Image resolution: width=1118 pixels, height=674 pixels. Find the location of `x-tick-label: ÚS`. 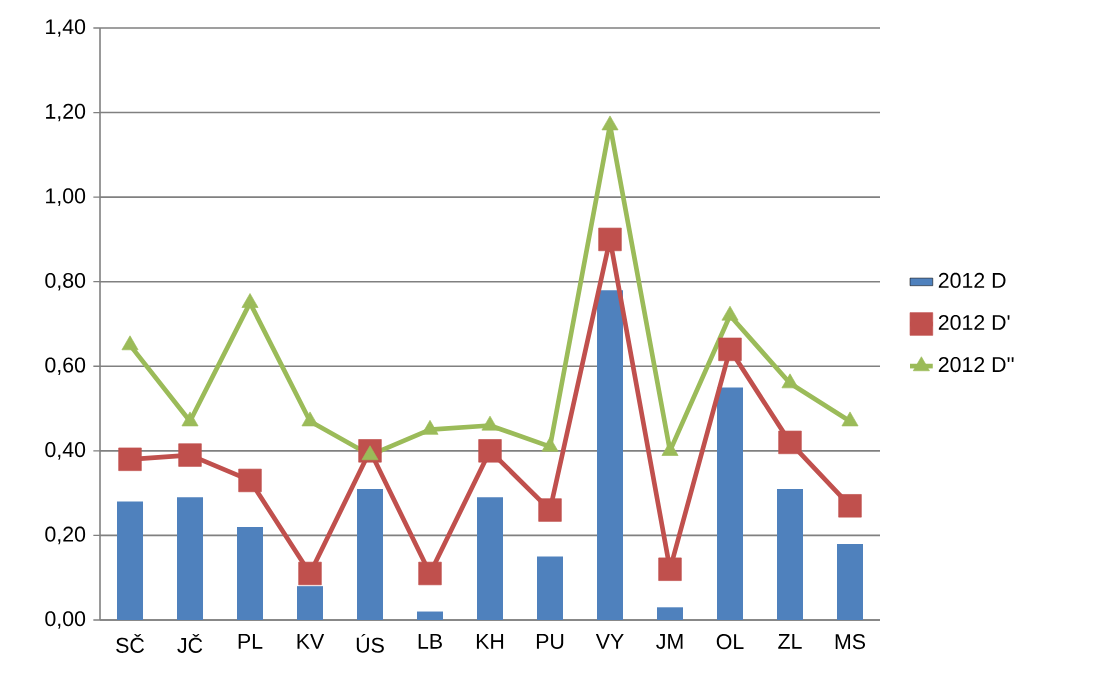

x-tick-label: ÚS is located at coordinates (370, 643).